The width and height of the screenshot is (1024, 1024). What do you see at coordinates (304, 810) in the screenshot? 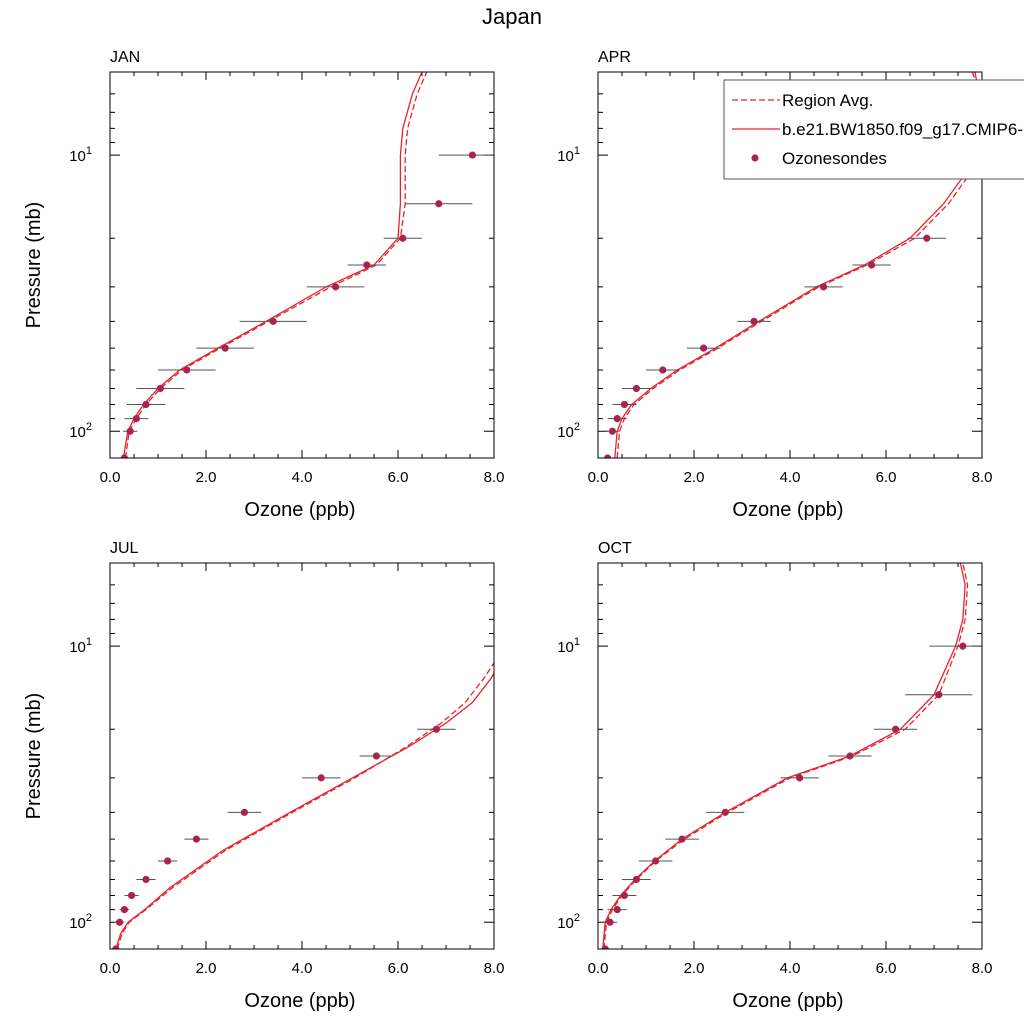
I see `model-line` at bounding box center [304, 810].